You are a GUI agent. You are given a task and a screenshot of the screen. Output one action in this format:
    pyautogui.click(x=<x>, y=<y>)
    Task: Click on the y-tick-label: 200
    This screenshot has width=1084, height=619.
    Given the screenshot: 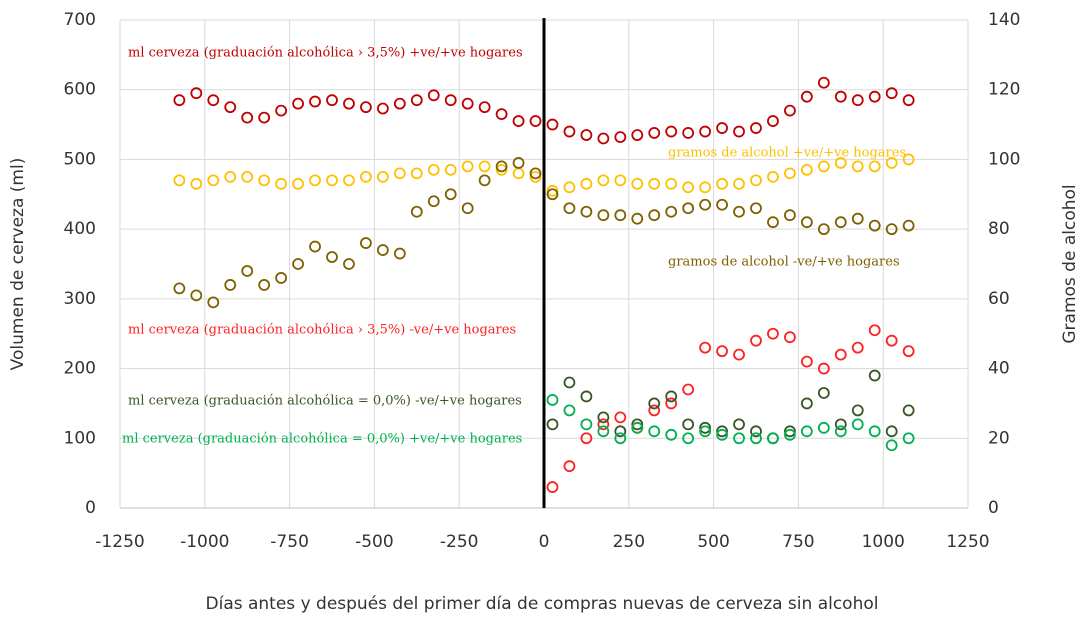 What is the action you would take?
    pyautogui.click(x=80, y=369)
    